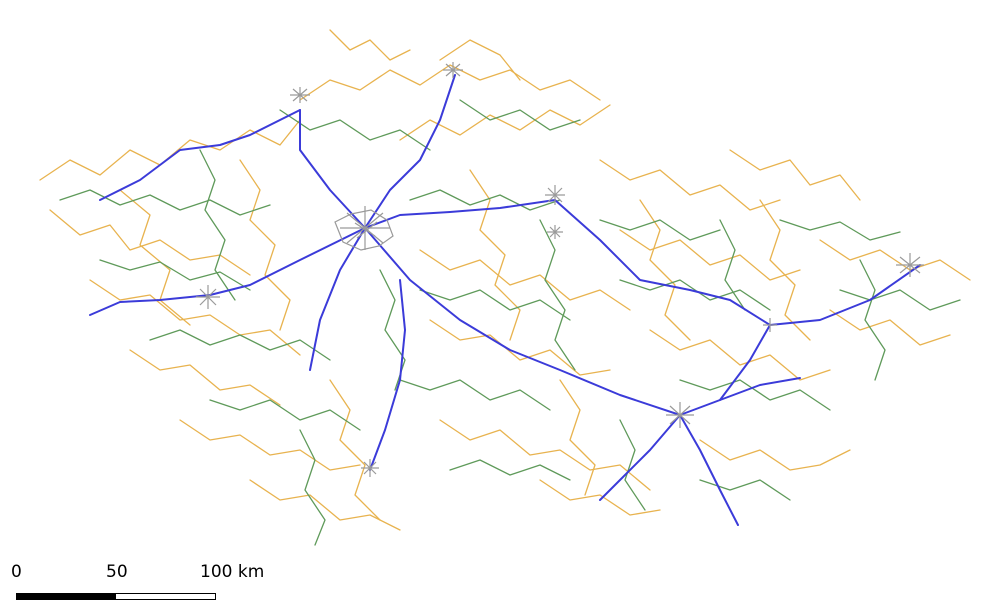 The width and height of the screenshot is (990, 600). Describe the element at coordinates (165, 596) in the screenshot. I see `scale-bar-segment-empty` at that location.